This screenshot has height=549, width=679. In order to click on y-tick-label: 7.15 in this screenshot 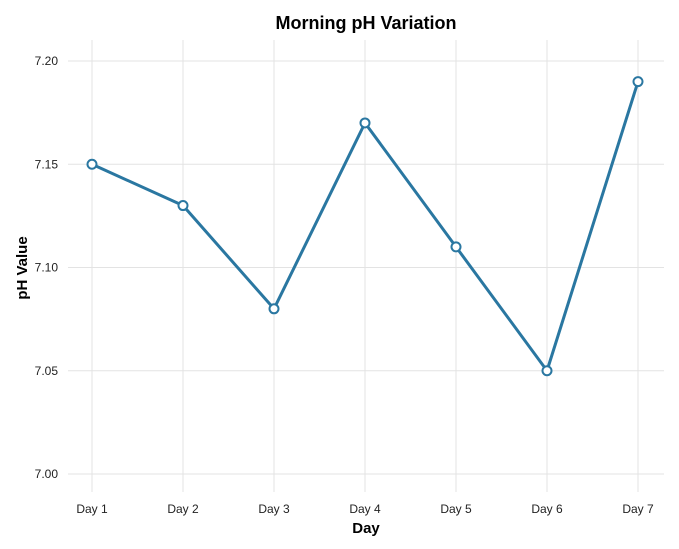, I will do `click(47, 164)`.